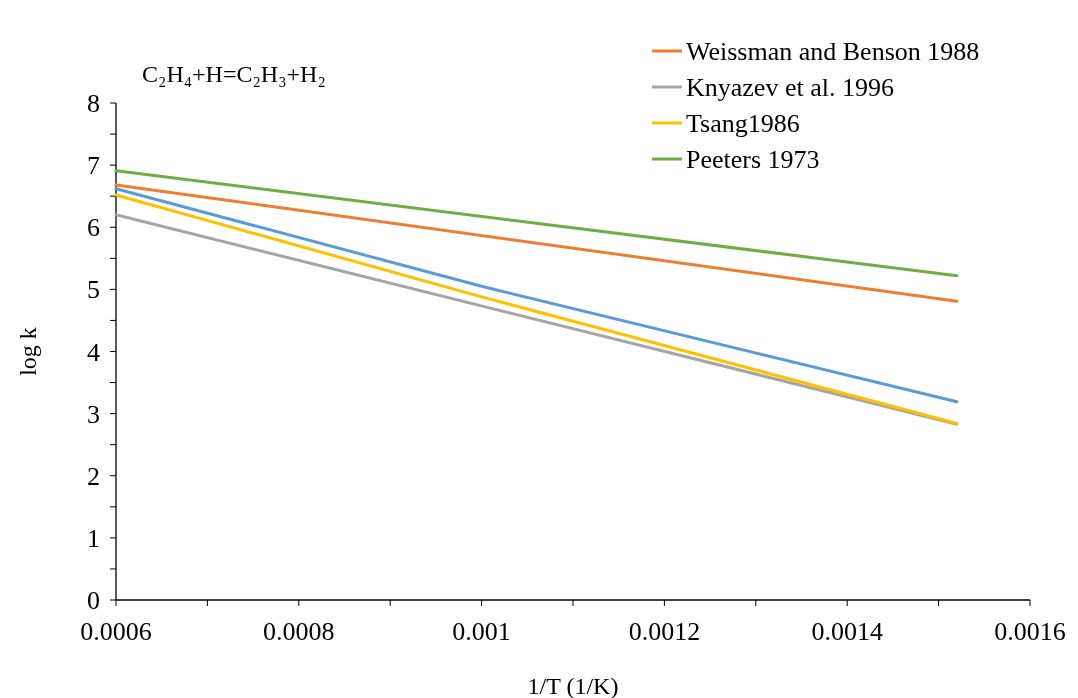 The width and height of the screenshot is (1078, 698). I want to click on legend-label: Peeters 1973, so click(753, 160).